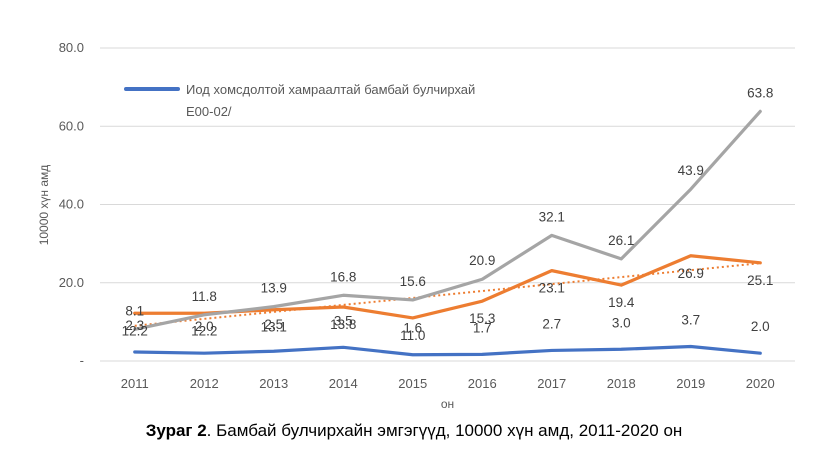  I want to click on x-tick-label: 2020, so click(760, 383).